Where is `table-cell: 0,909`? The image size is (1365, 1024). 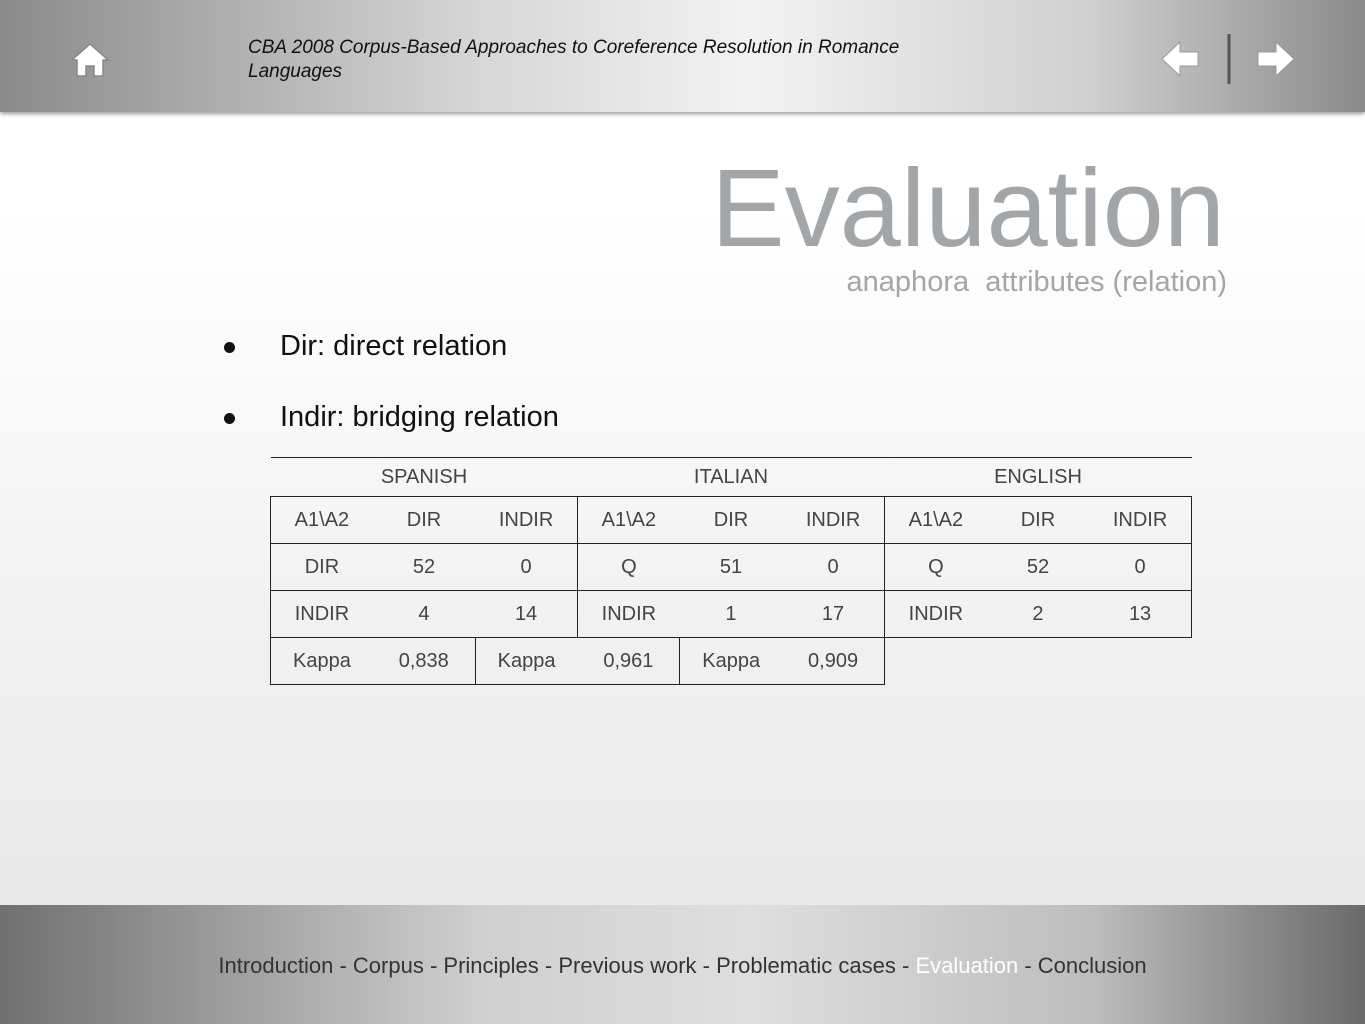 table-cell: 0,909 is located at coordinates (833, 661).